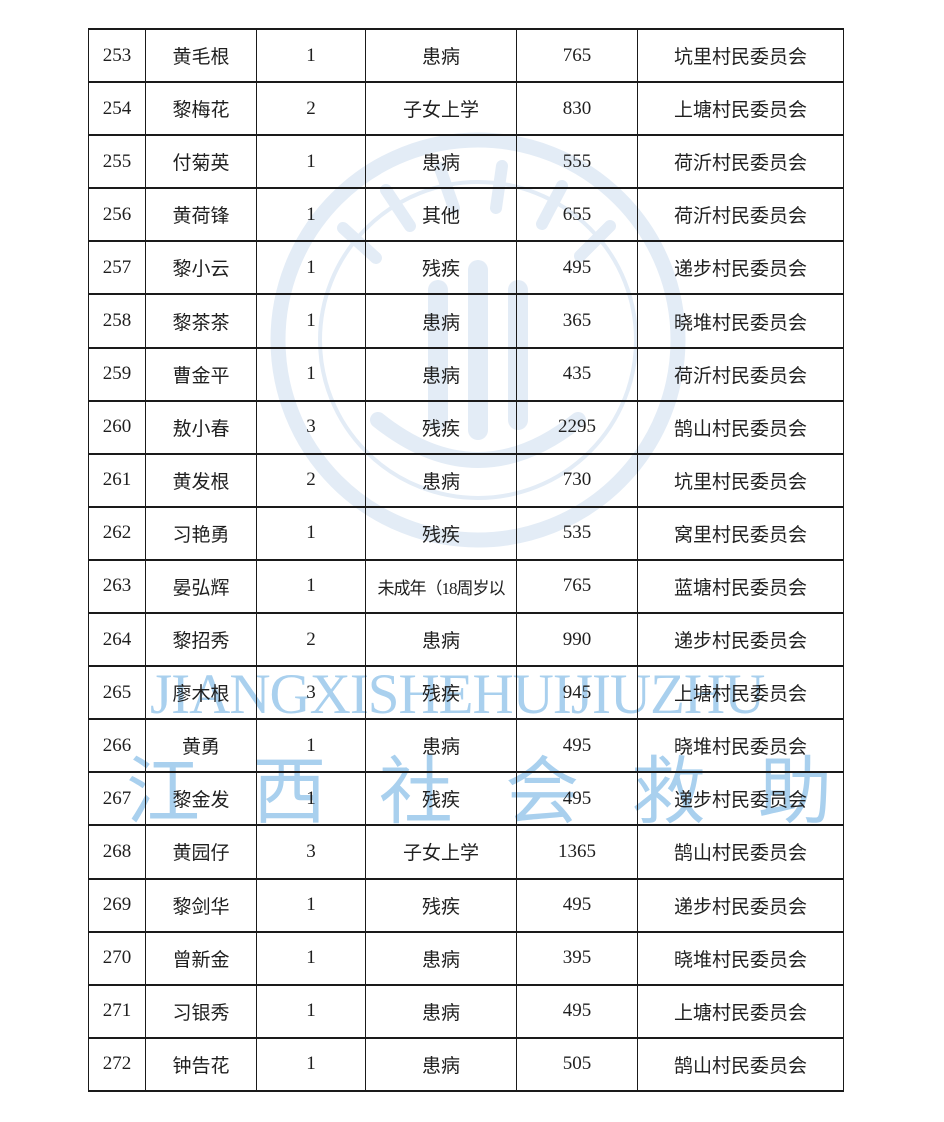 The image size is (944, 1122). What do you see at coordinates (201, 480) in the screenshot?
I see `cell-name: 黄发根` at bounding box center [201, 480].